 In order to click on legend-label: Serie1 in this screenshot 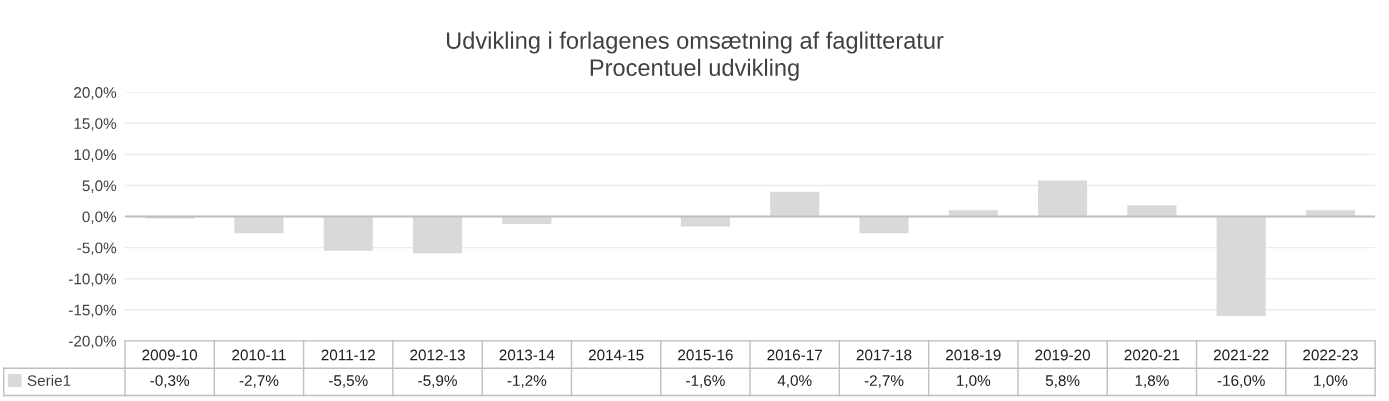, I will do `click(49, 380)`.